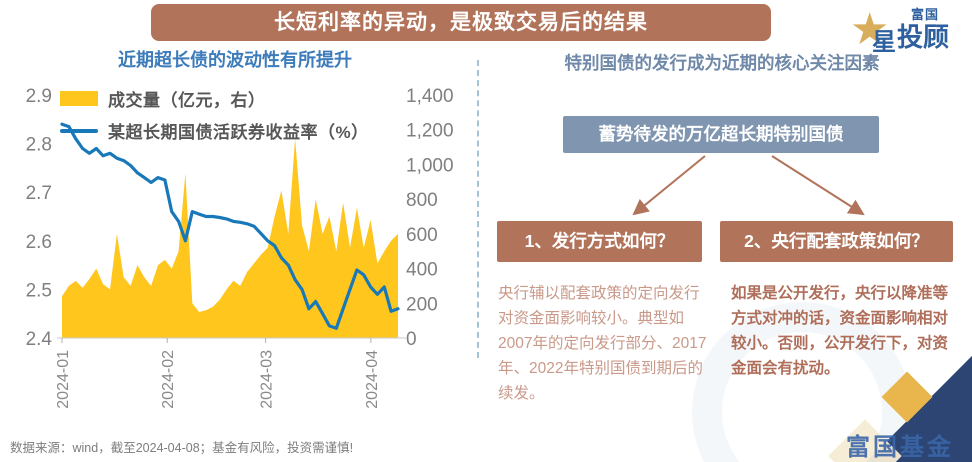 This screenshot has width=972, height=462. I want to click on brand-logo: ★ 星 富国 投顾, so click(909, 31).